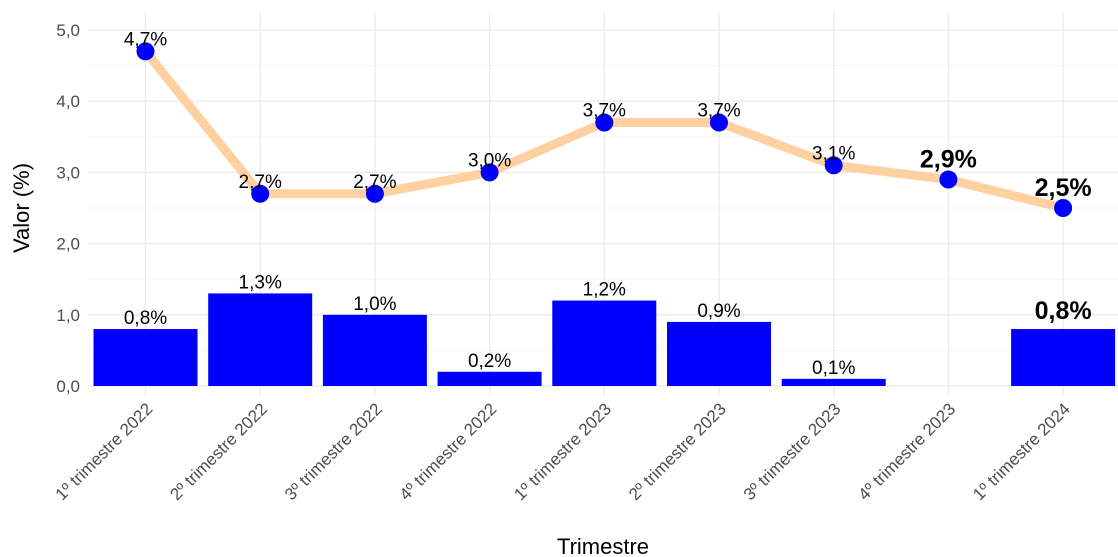 The image size is (1118, 557). What do you see at coordinates (374, 304) in the screenshot?
I see `bar-value-label: 1,0%` at bounding box center [374, 304].